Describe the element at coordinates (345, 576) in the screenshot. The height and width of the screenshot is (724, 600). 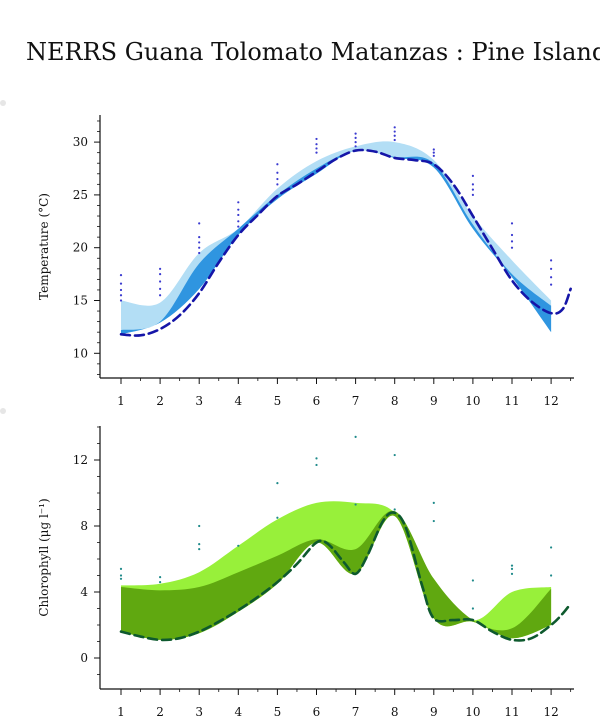
I see `chl-mean-line` at that location.